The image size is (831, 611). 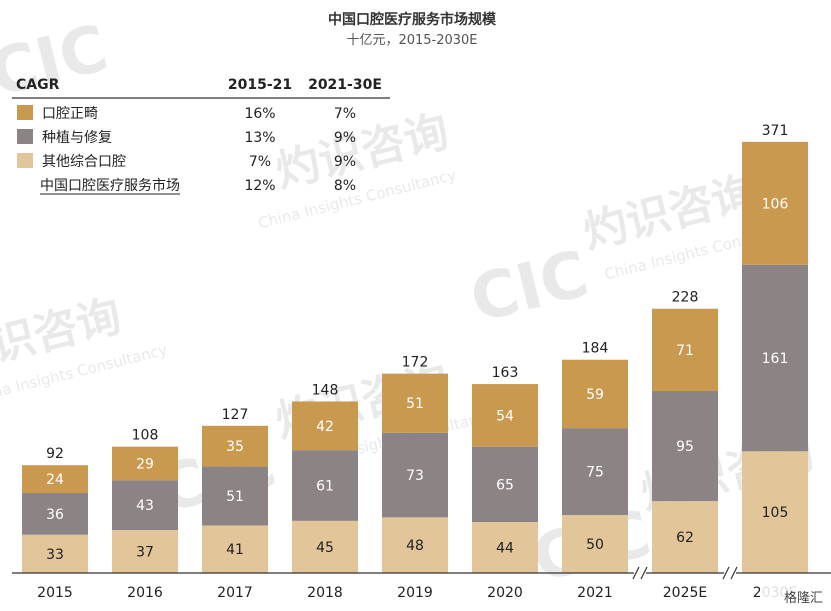 What do you see at coordinates (345, 114) in the screenshot?
I see `cagr-row-value-2021-30e: 7%` at bounding box center [345, 114].